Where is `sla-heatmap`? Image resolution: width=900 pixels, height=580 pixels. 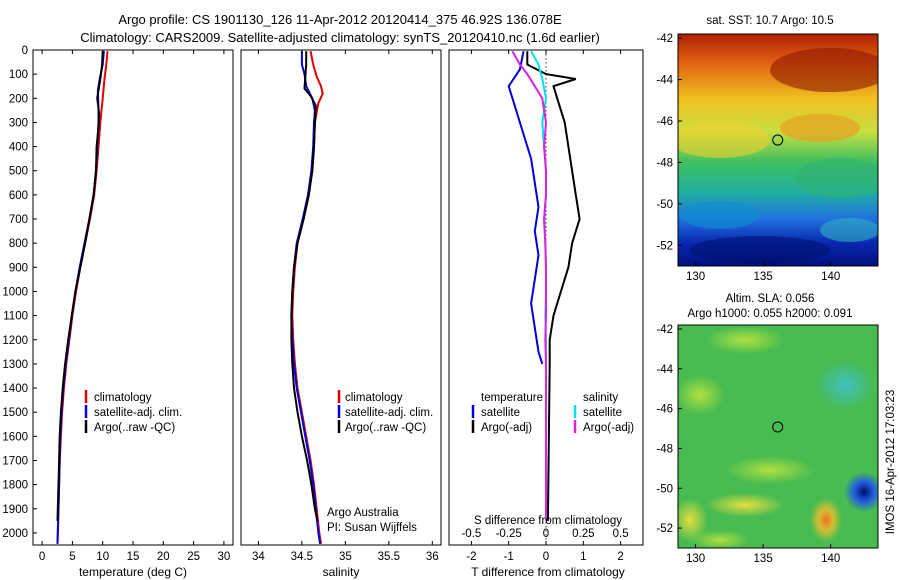 sla-heatmap is located at coordinates (778, 436).